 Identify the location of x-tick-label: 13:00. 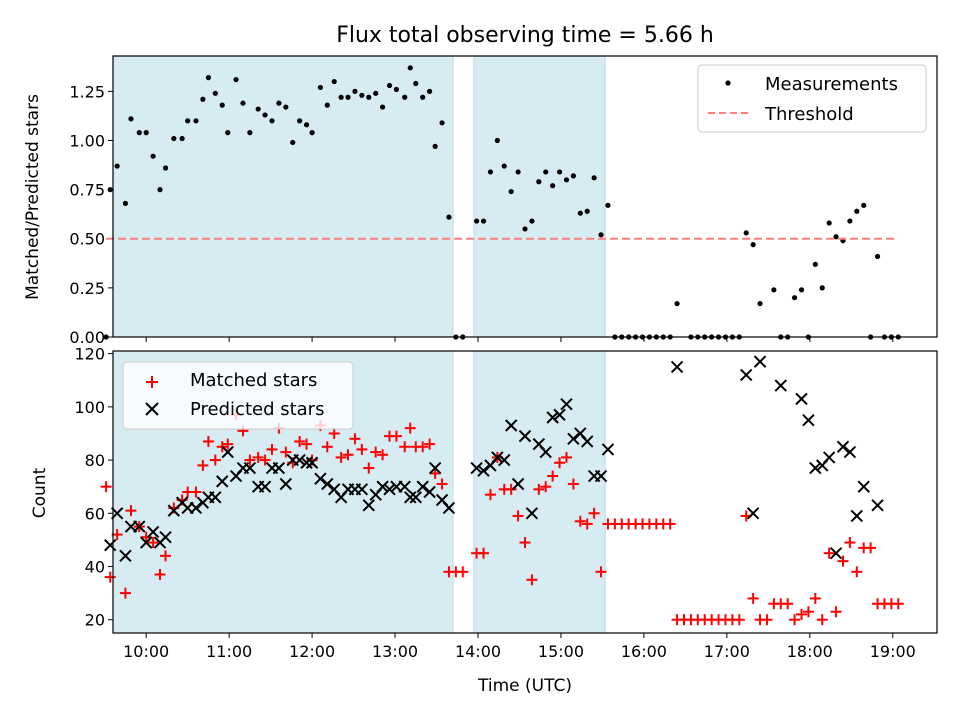
(395, 651).